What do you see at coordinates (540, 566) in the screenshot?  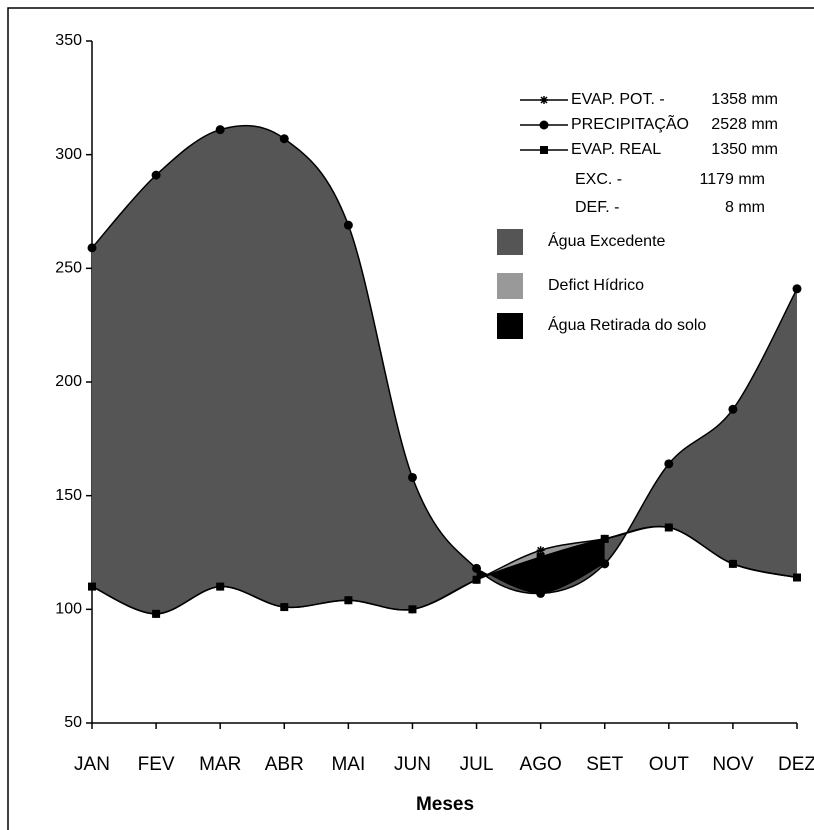 I see `area-withdrawal` at bounding box center [540, 566].